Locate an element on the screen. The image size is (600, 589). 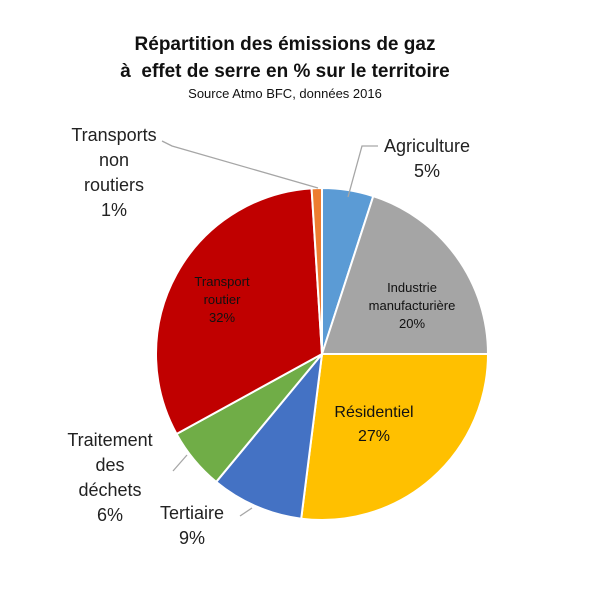
slice-label-line-industrie: Industrie is located at coordinates (412, 287).